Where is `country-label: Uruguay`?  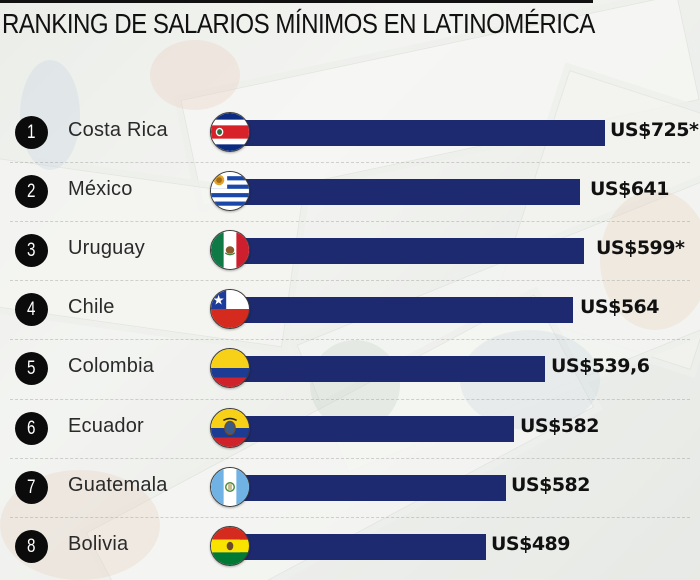 country-label: Uruguay is located at coordinates (106, 248).